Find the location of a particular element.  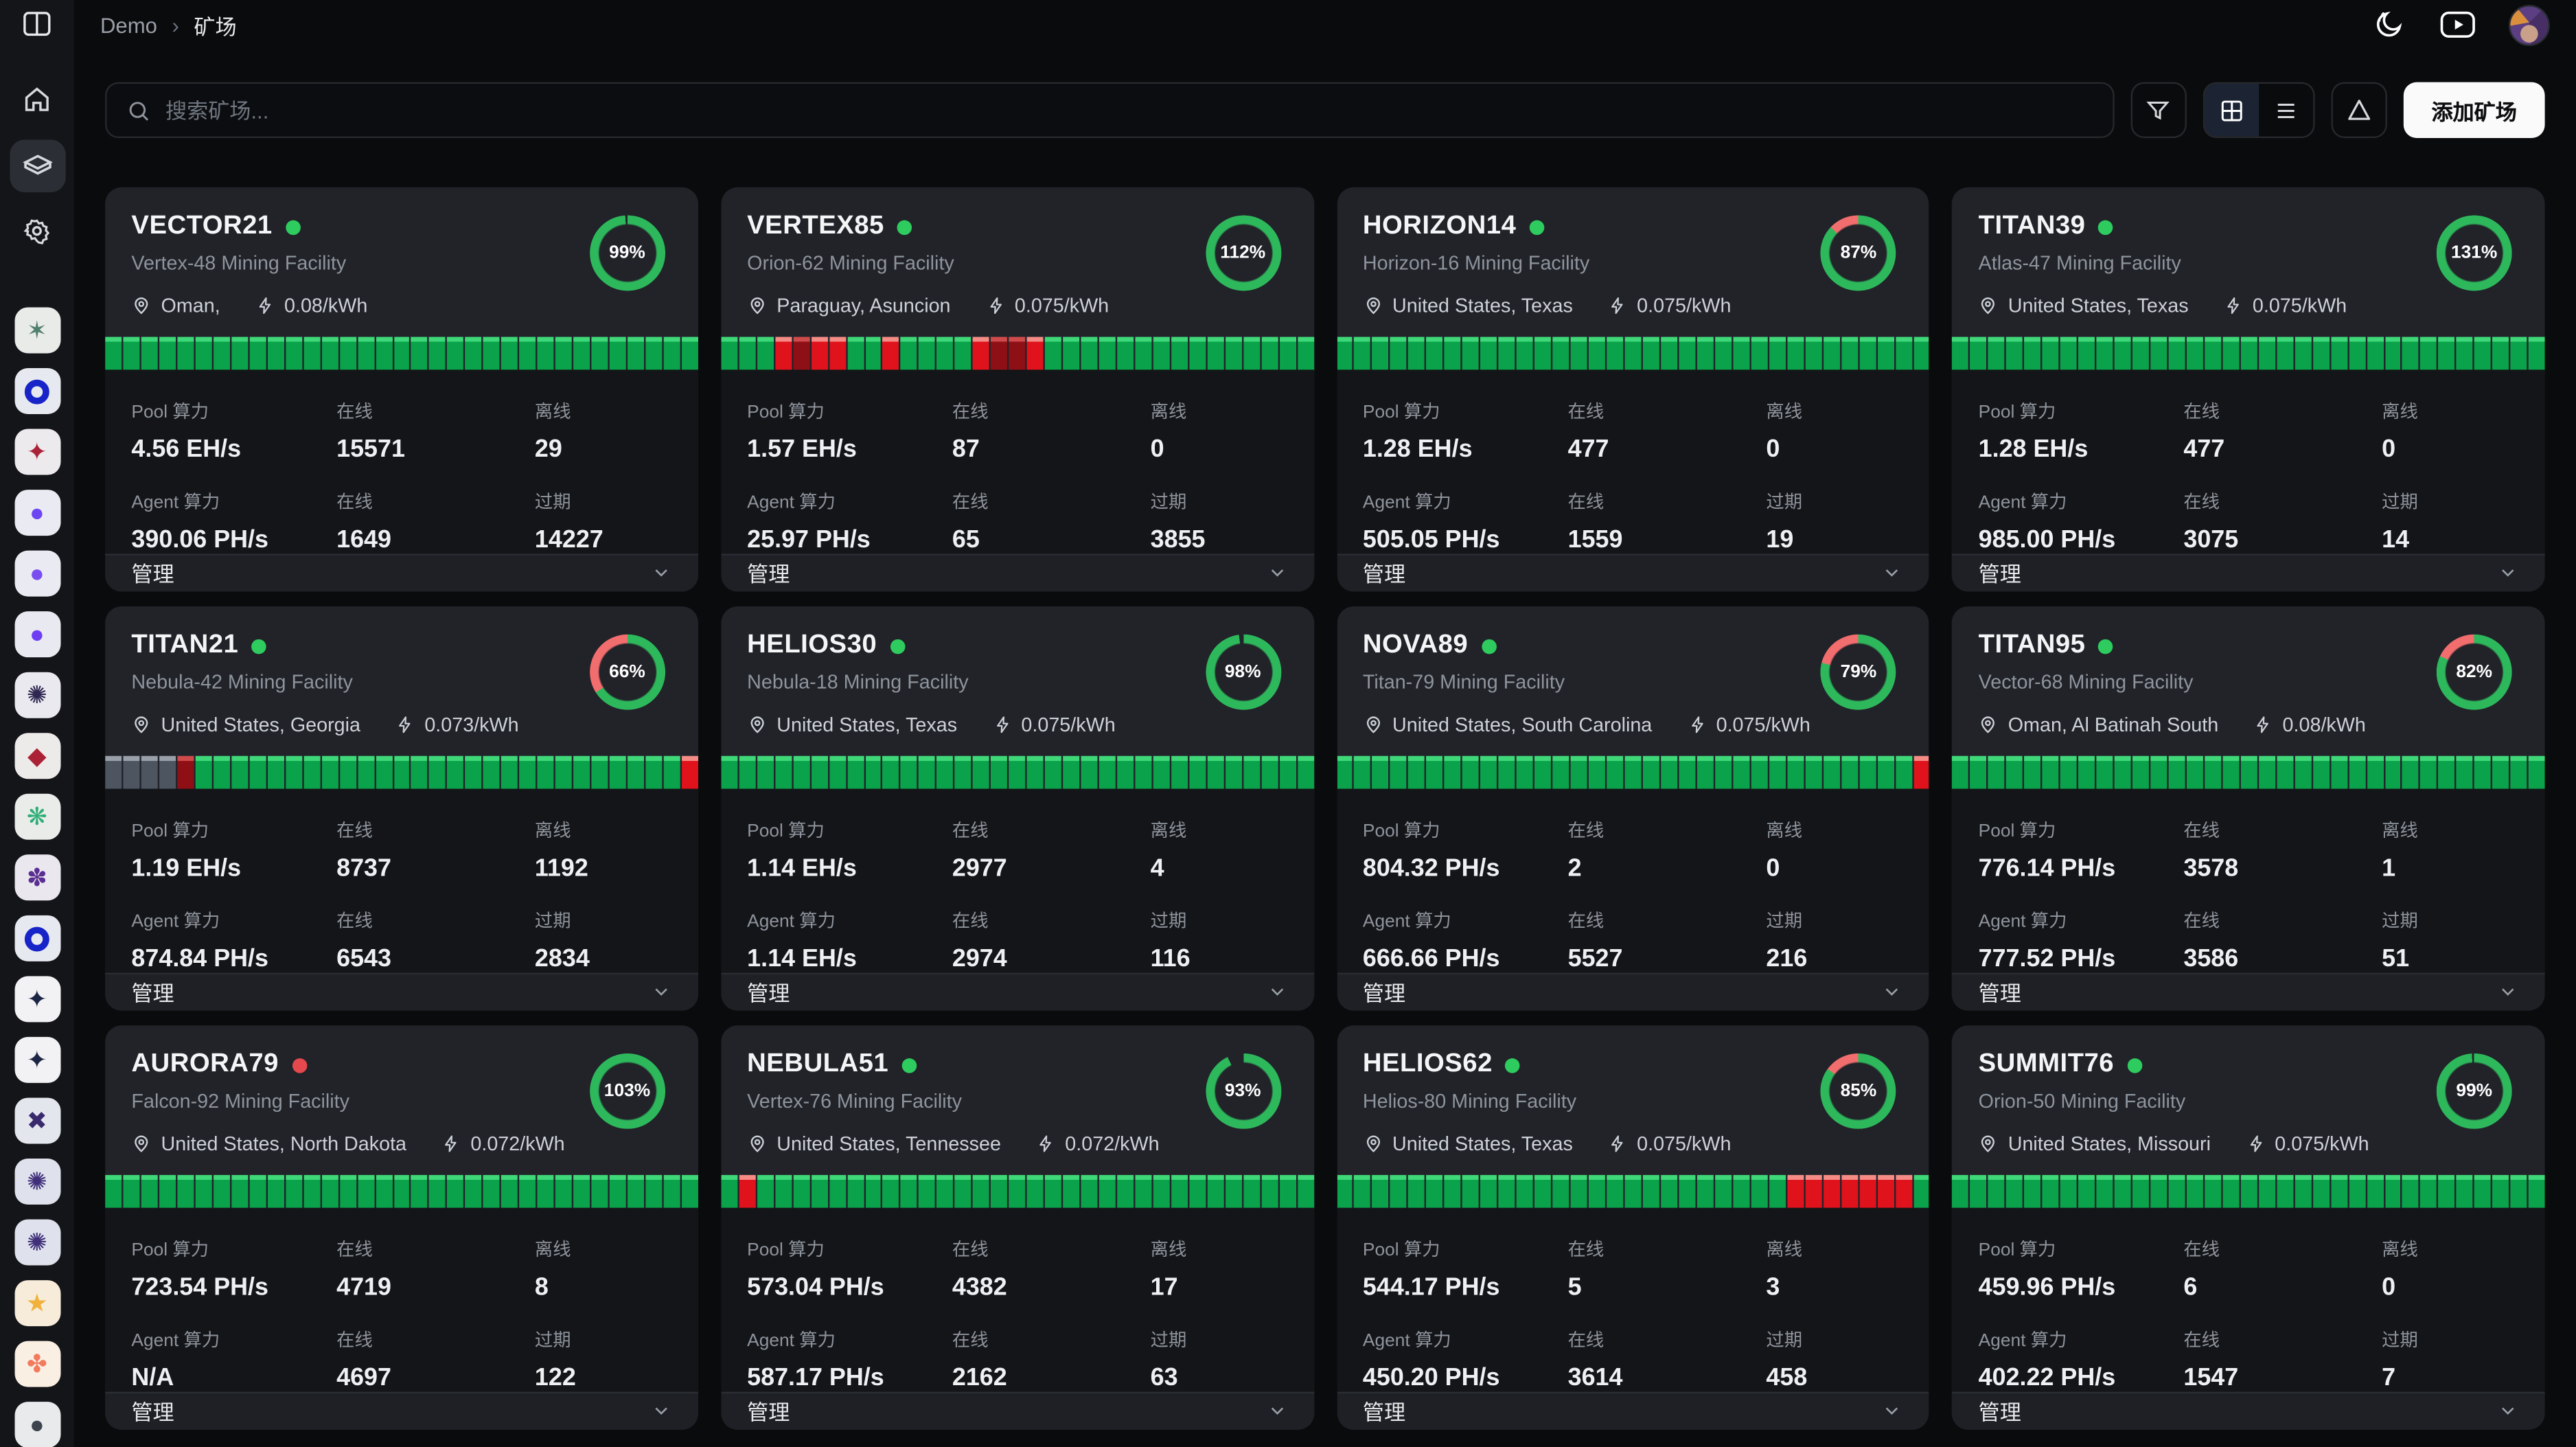

breadcrumb-root: Demo is located at coordinates (128, 24).